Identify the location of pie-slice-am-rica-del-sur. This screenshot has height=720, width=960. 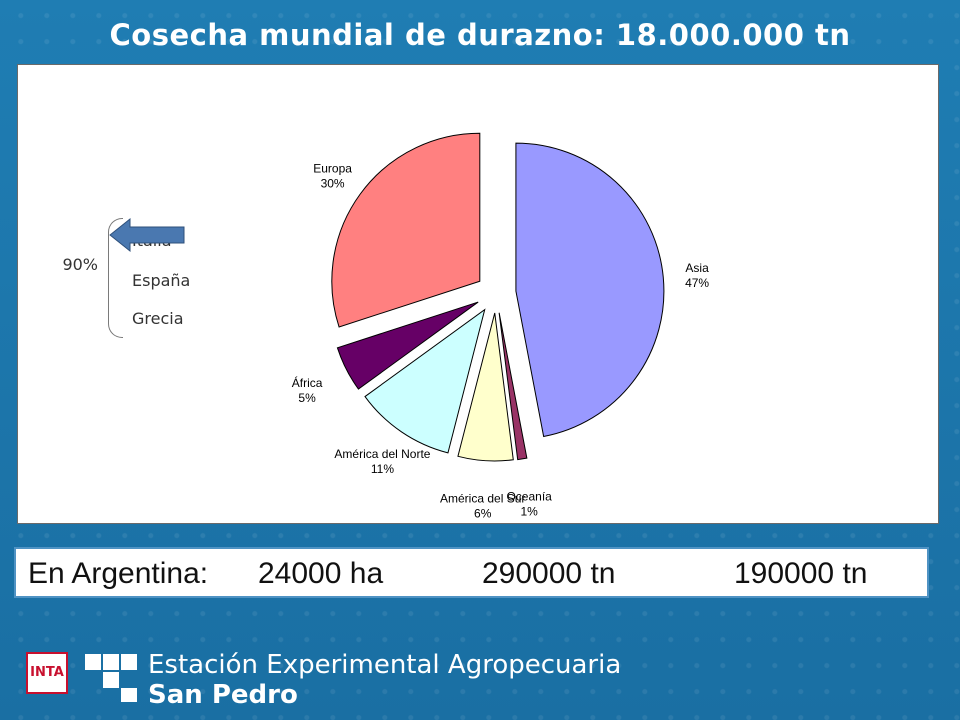
(485, 387).